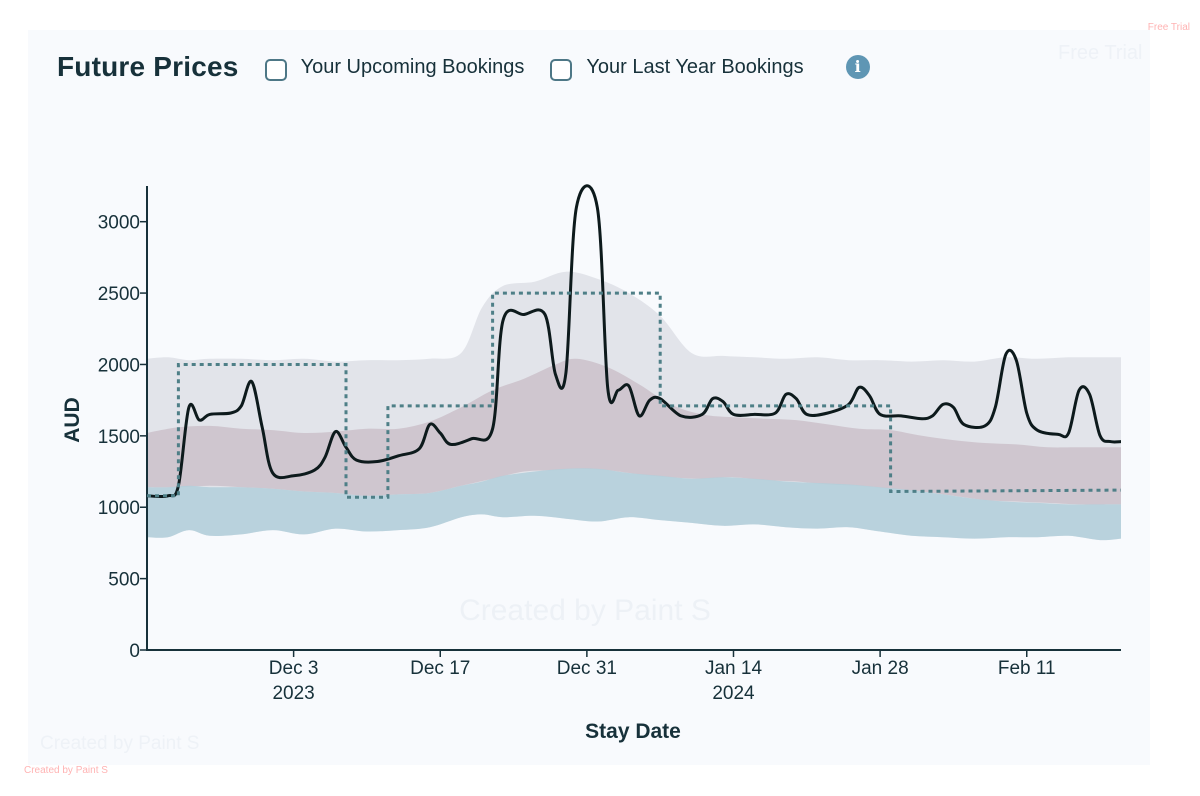  What do you see at coordinates (880, 668) in the screenshot?
I see `x-tick-label: Jan 28` at bounding box center [880, 668].